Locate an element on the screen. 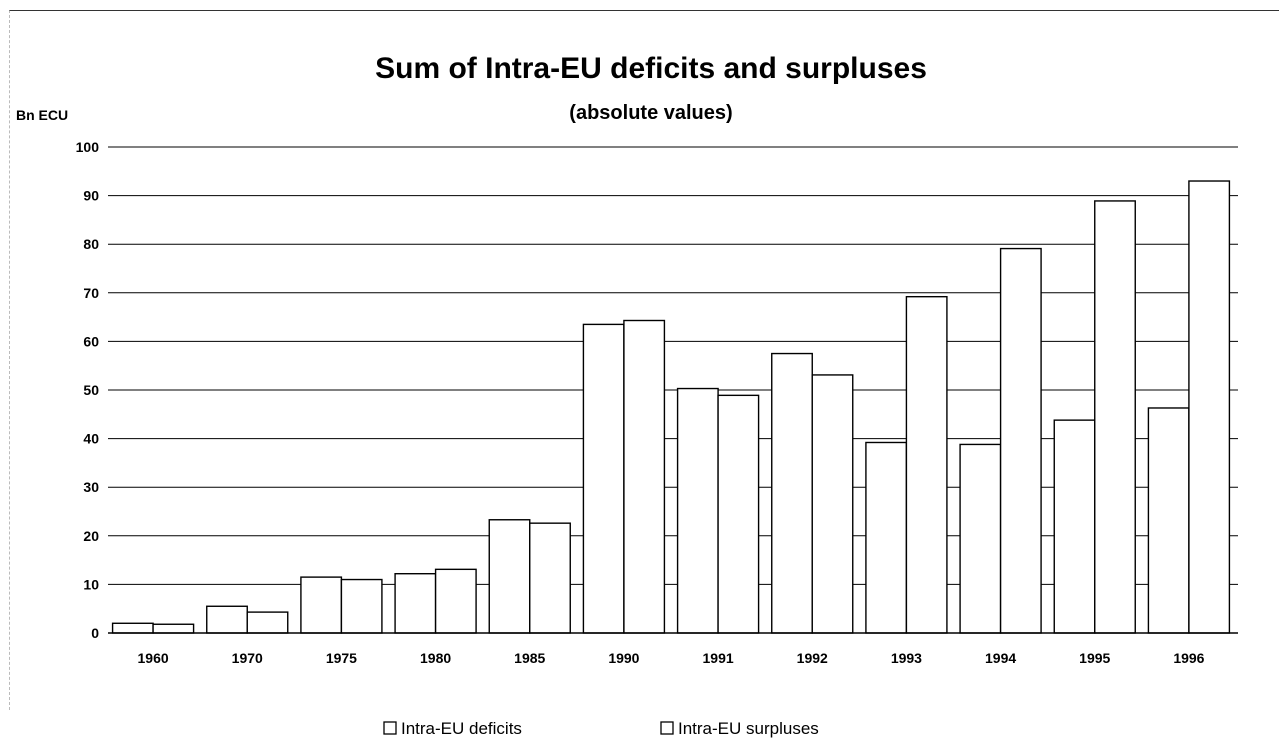 Image resolution: width=1282 pixels, height=756 pixels. legend-label-deficit: Intra-EU deficits is located at coordinates (461, 728).